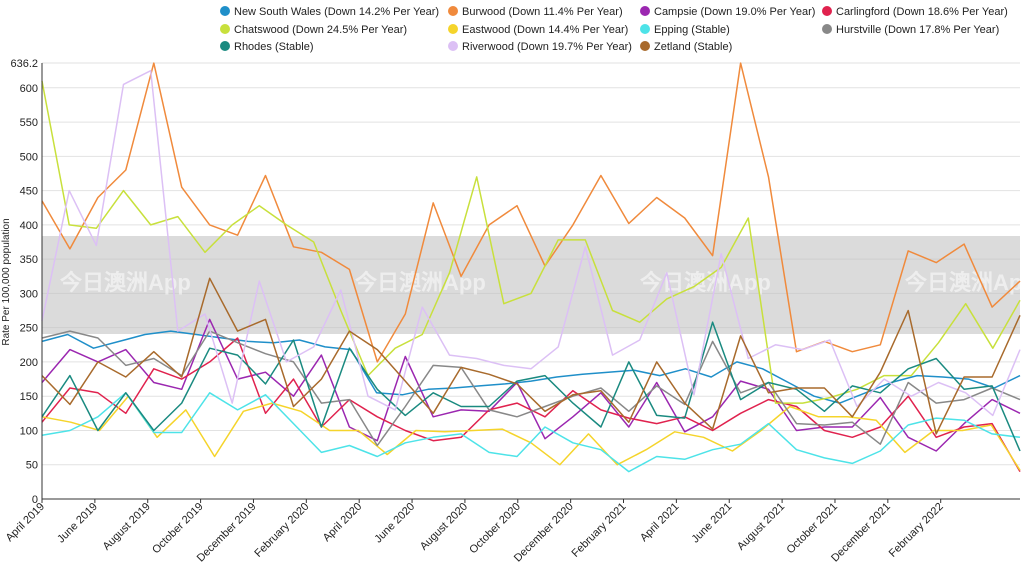 This screenshot has height=572, width=1024. Describe the element at coordinates (29, 294) in the screenshot. I see `y-tick-label: 300` at that location.